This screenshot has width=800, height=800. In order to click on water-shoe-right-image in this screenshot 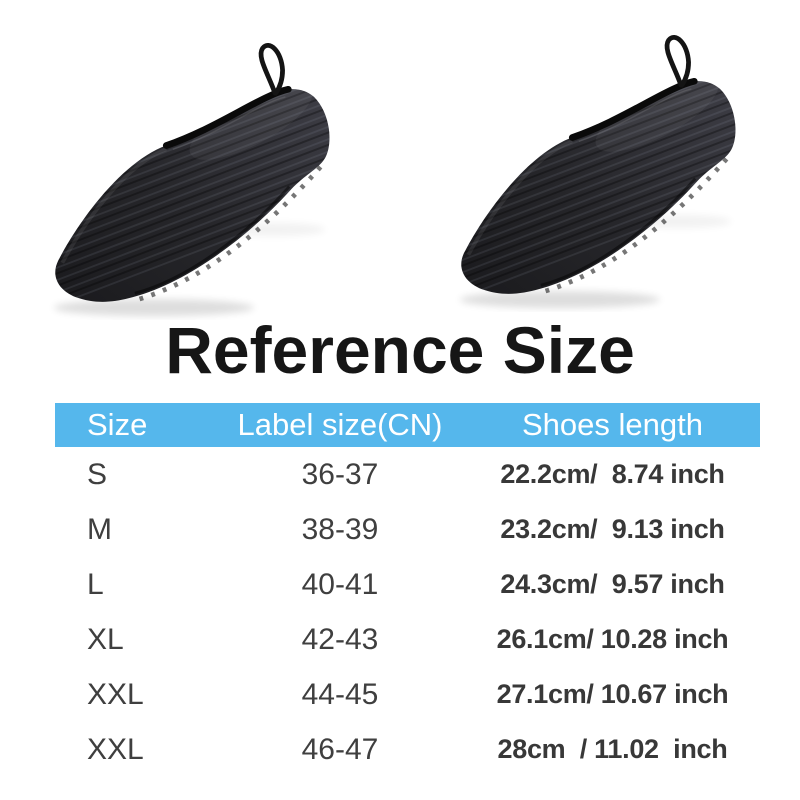, I will do `click(598, 169)`.